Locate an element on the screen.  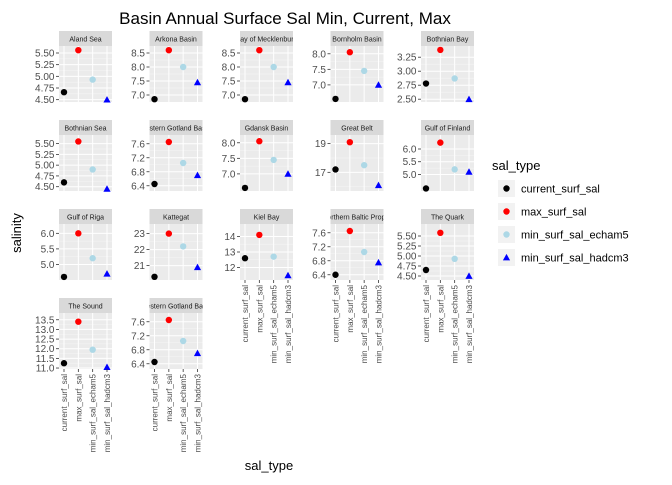
y-tick-label: 8.0 is located at coordinates (319, 54).